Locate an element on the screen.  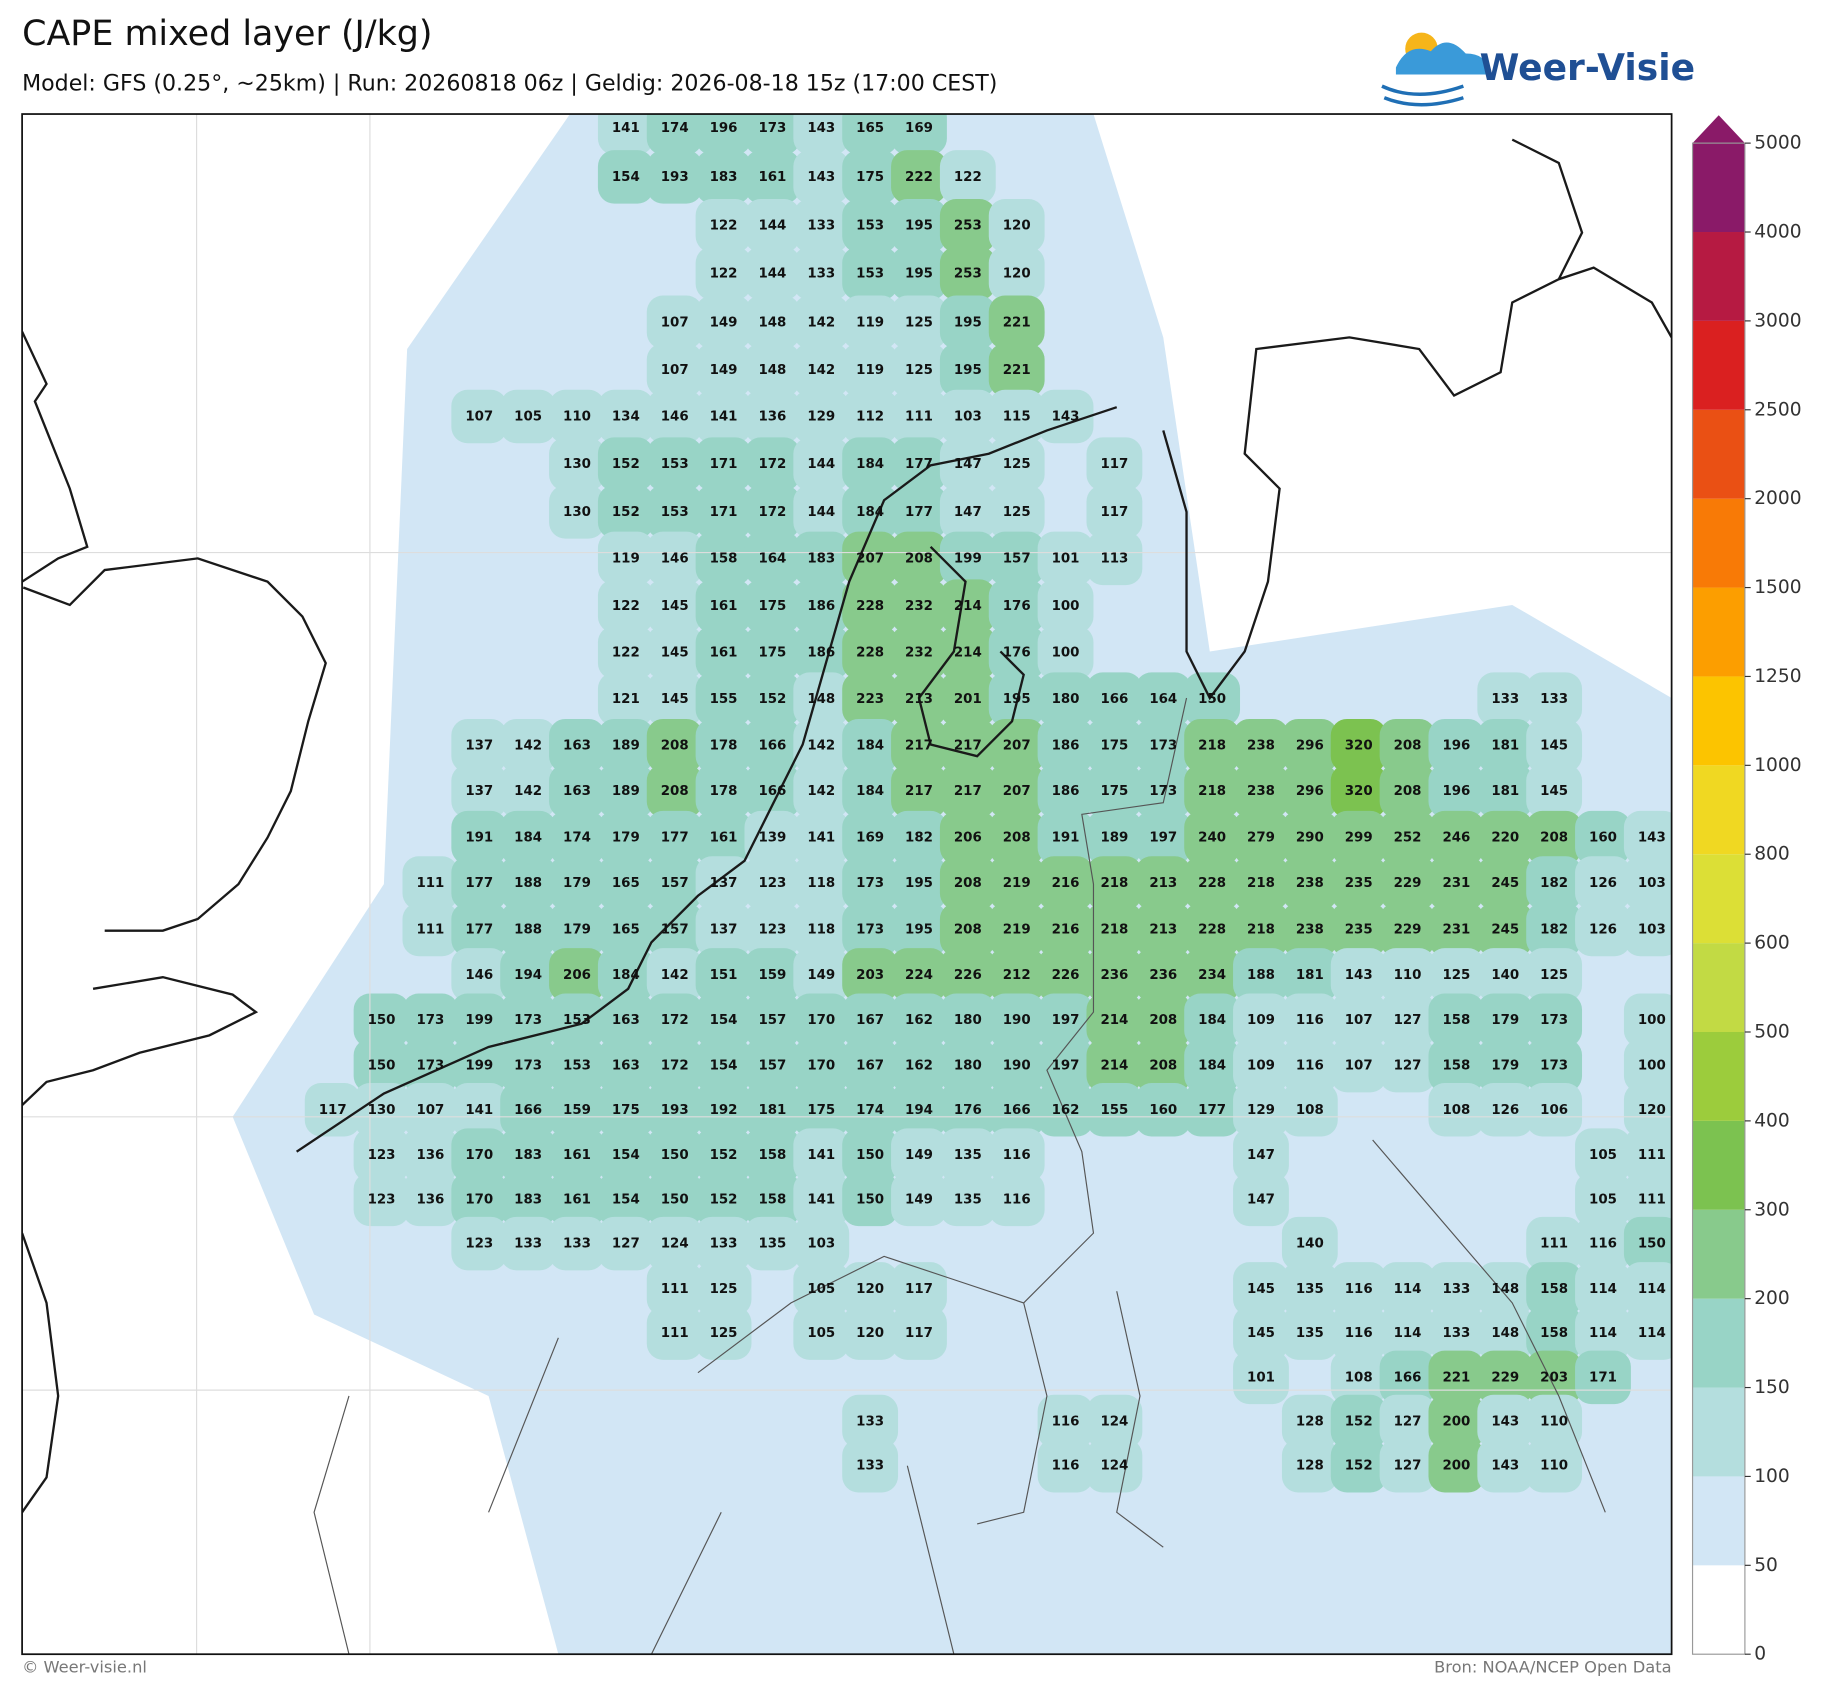
cape-value: 189 is located at coordinates (1114, 838).